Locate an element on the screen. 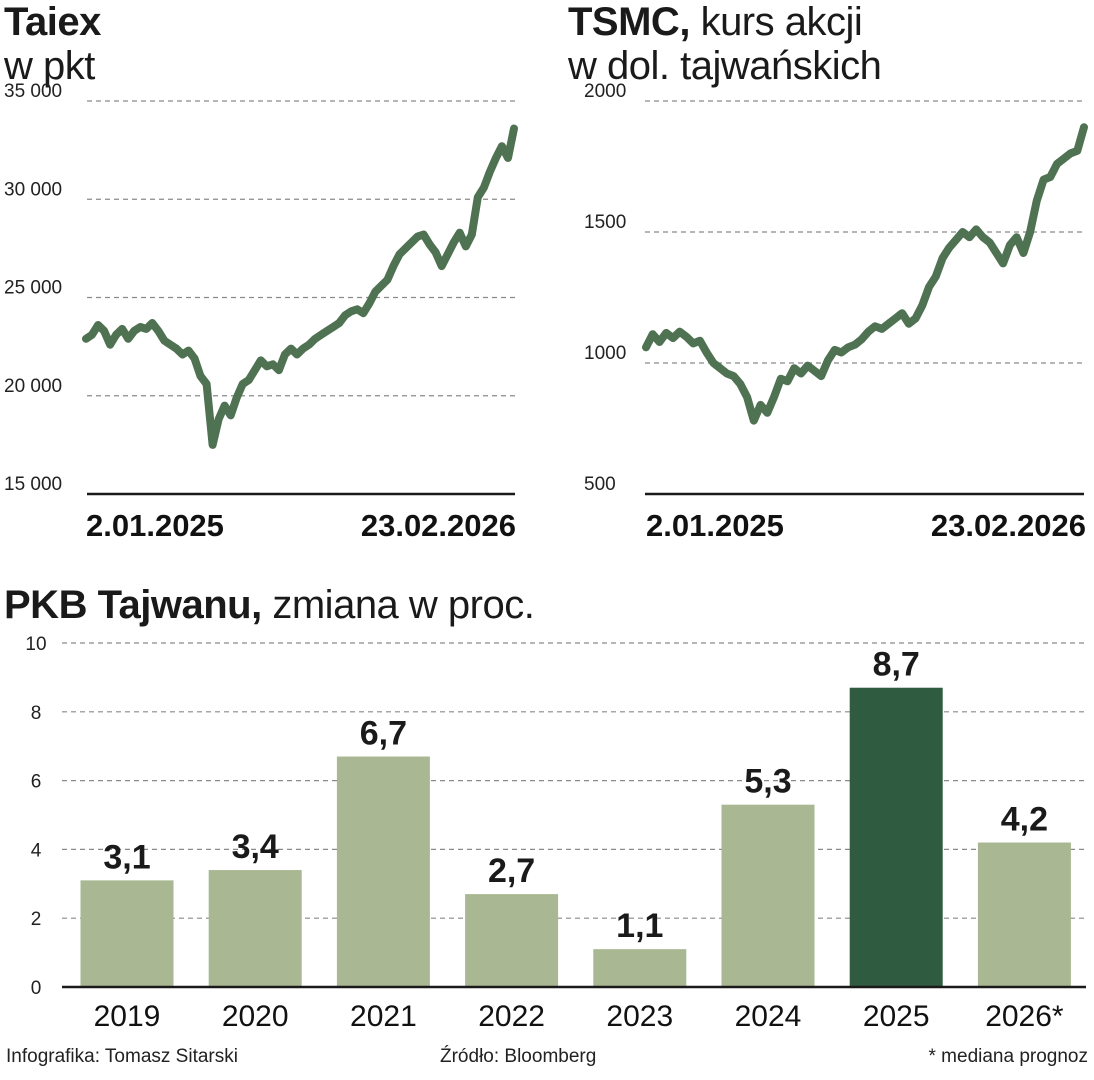 The height and width of the screenshot is (1080, 1094). gdp-category-label: 2022 is located at coordinates (511, 1016).